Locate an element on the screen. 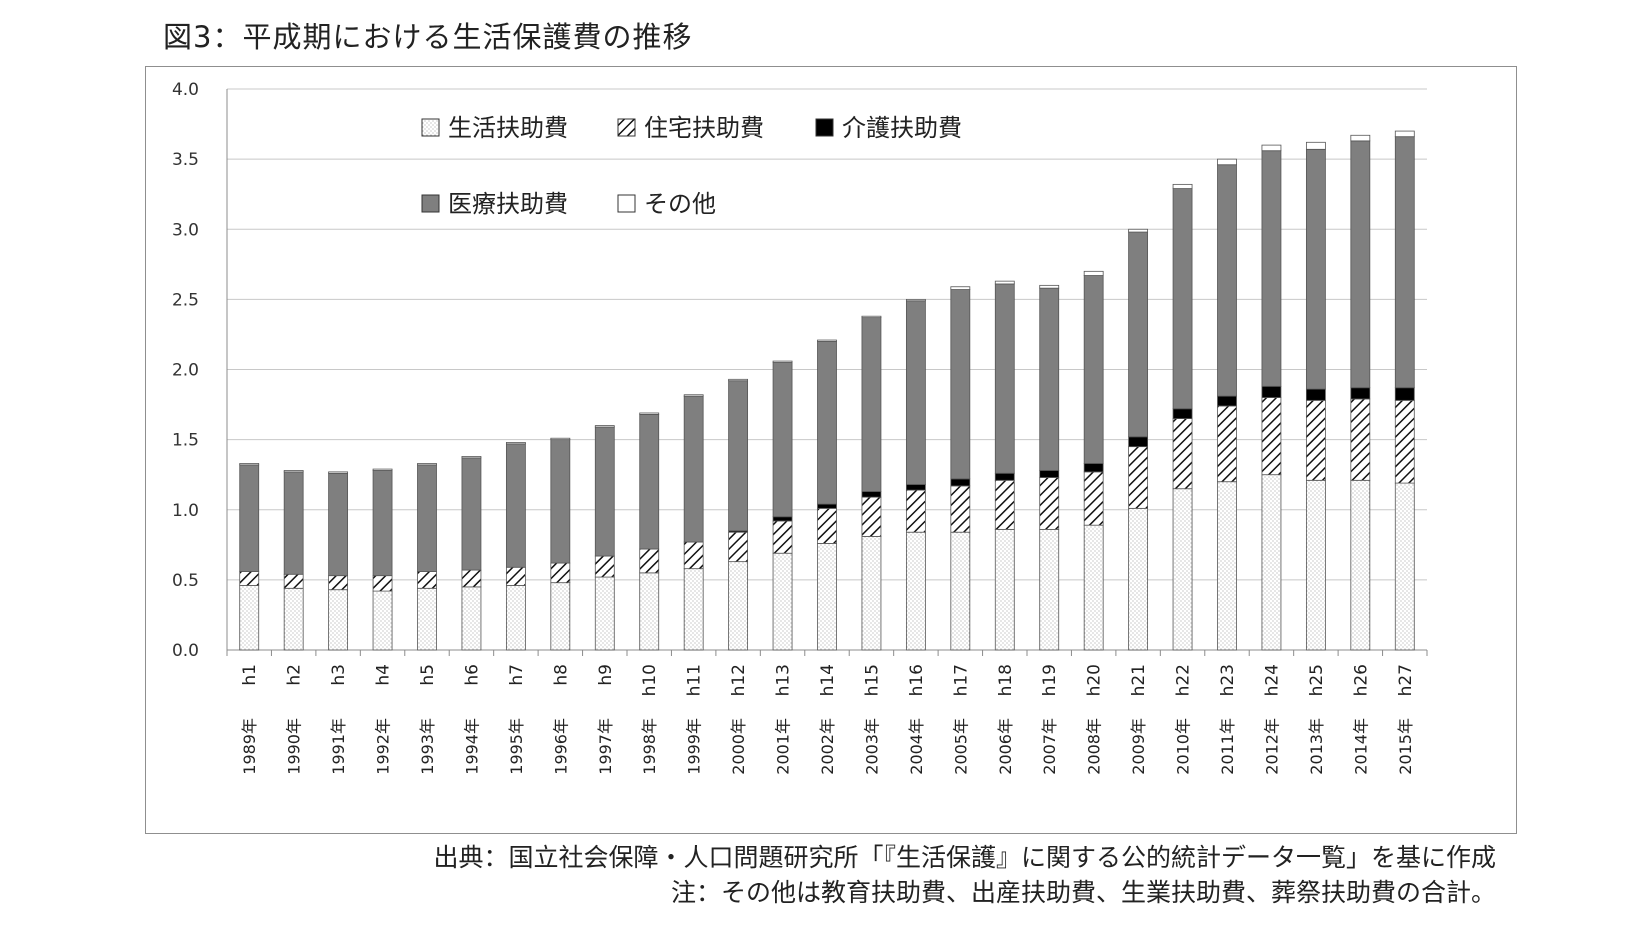 The height and width of the screenshot is (927, 1636). bar-stack-h11 is located at coordinates (693, 522).